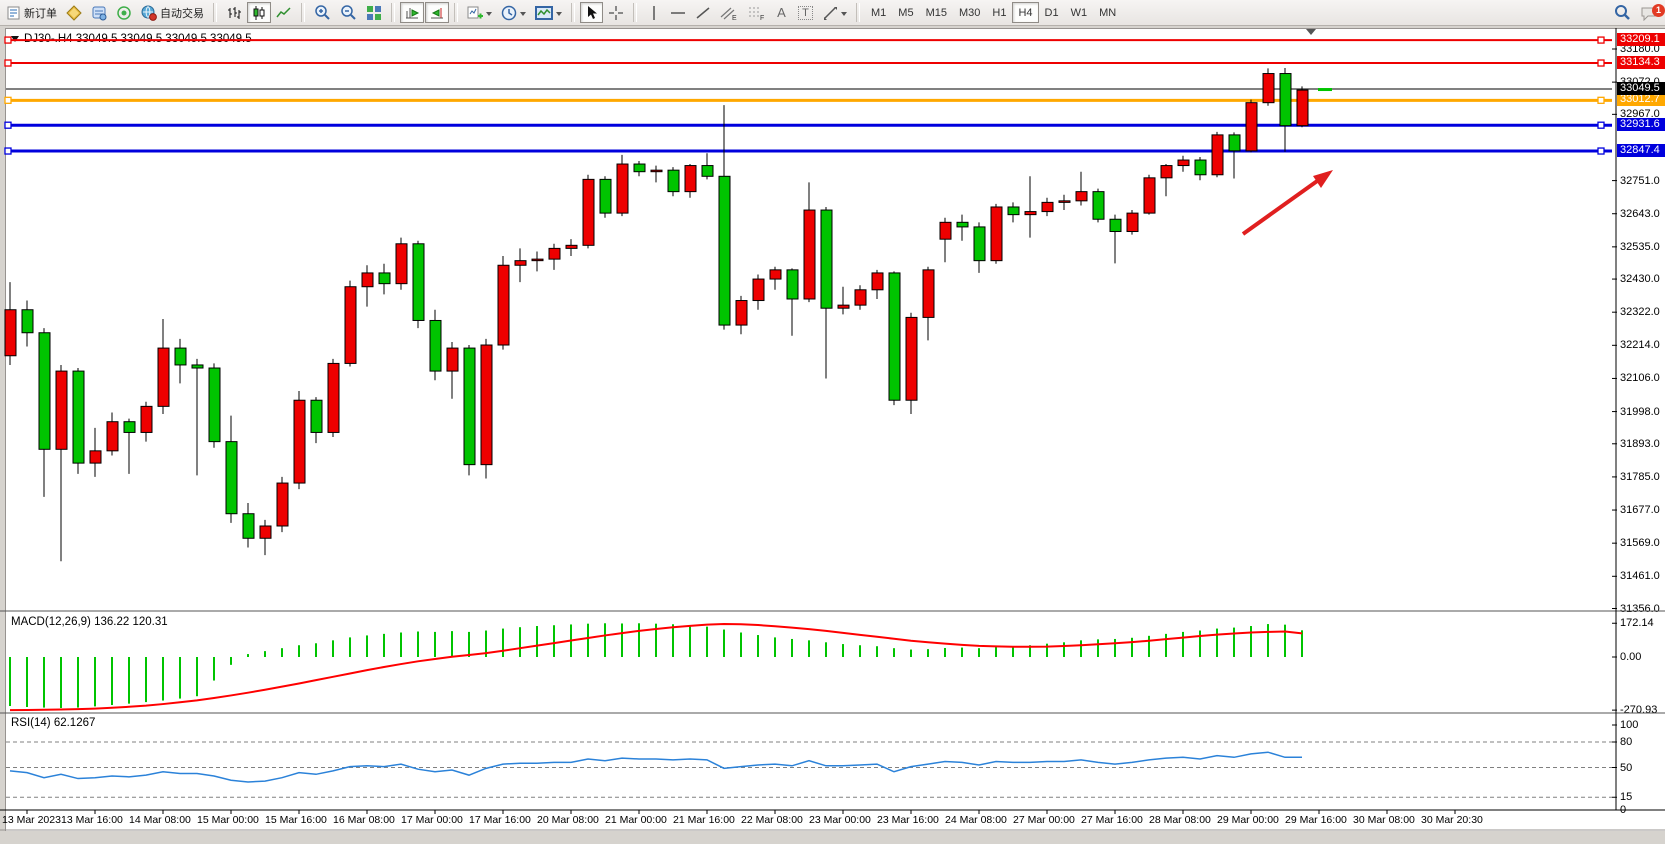 This screenshot has height=844, width=1665. I want to click on clock-icon, so click(509, 13).